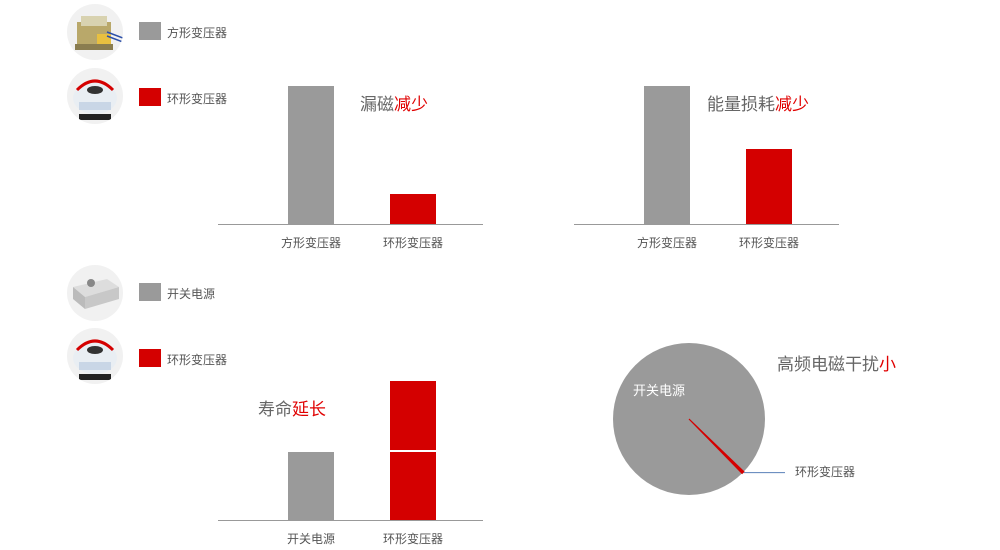  Describe the element at coordinates (309, 409) in the screenshot. I see `title-highlight: 延长` at that location.